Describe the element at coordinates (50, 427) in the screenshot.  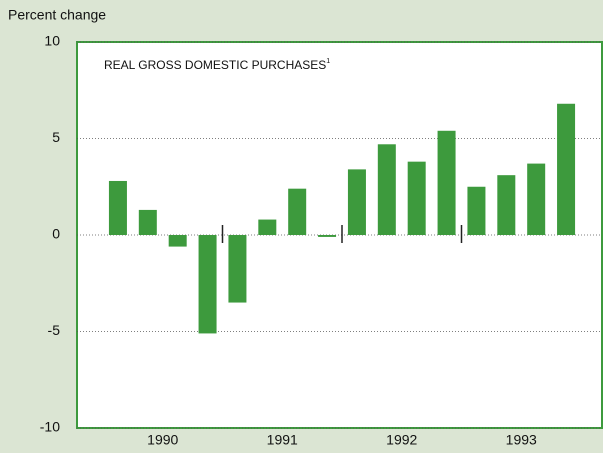
I see `y-tick-label: -10` at that location.